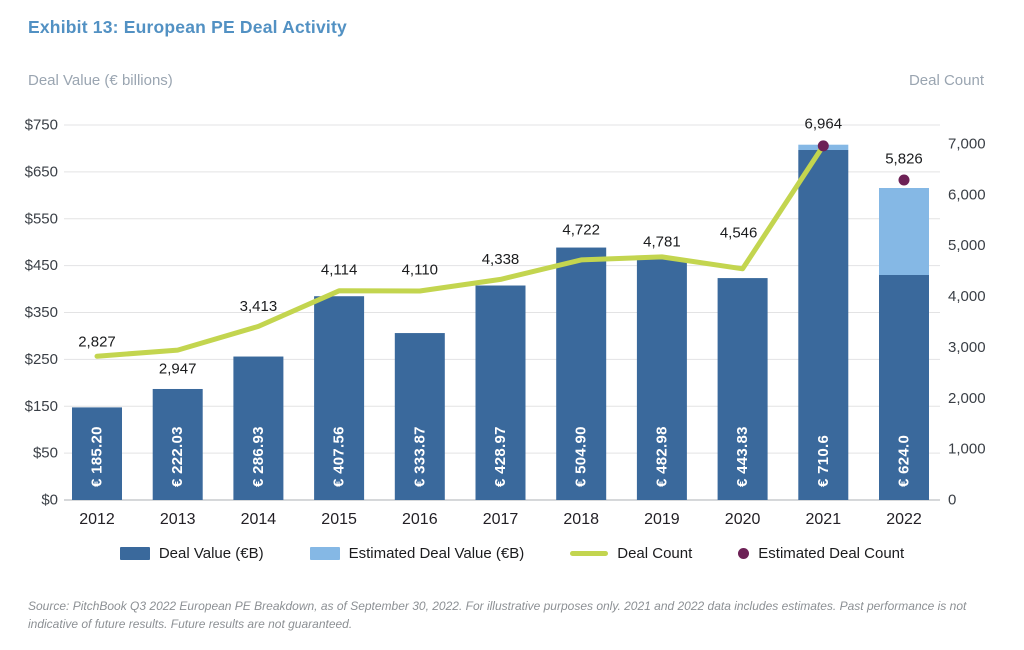 The width and height of the screenshot is (1024, 650). I want to click on estimated-count-dot-2022, so click(904, 180).